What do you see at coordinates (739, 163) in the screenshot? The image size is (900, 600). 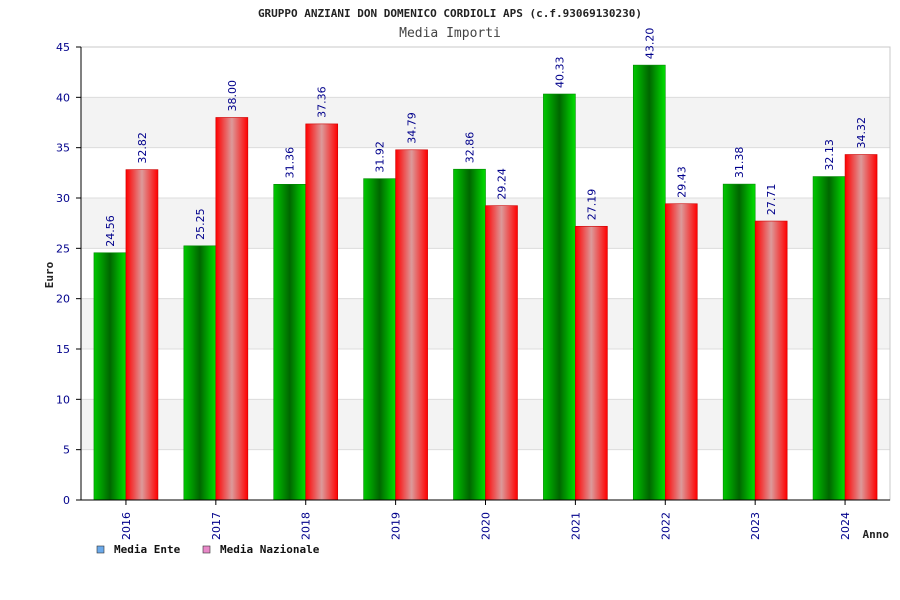 I see `data-label-media-ente-2023: 31.38` at bounding box center [739, 163].